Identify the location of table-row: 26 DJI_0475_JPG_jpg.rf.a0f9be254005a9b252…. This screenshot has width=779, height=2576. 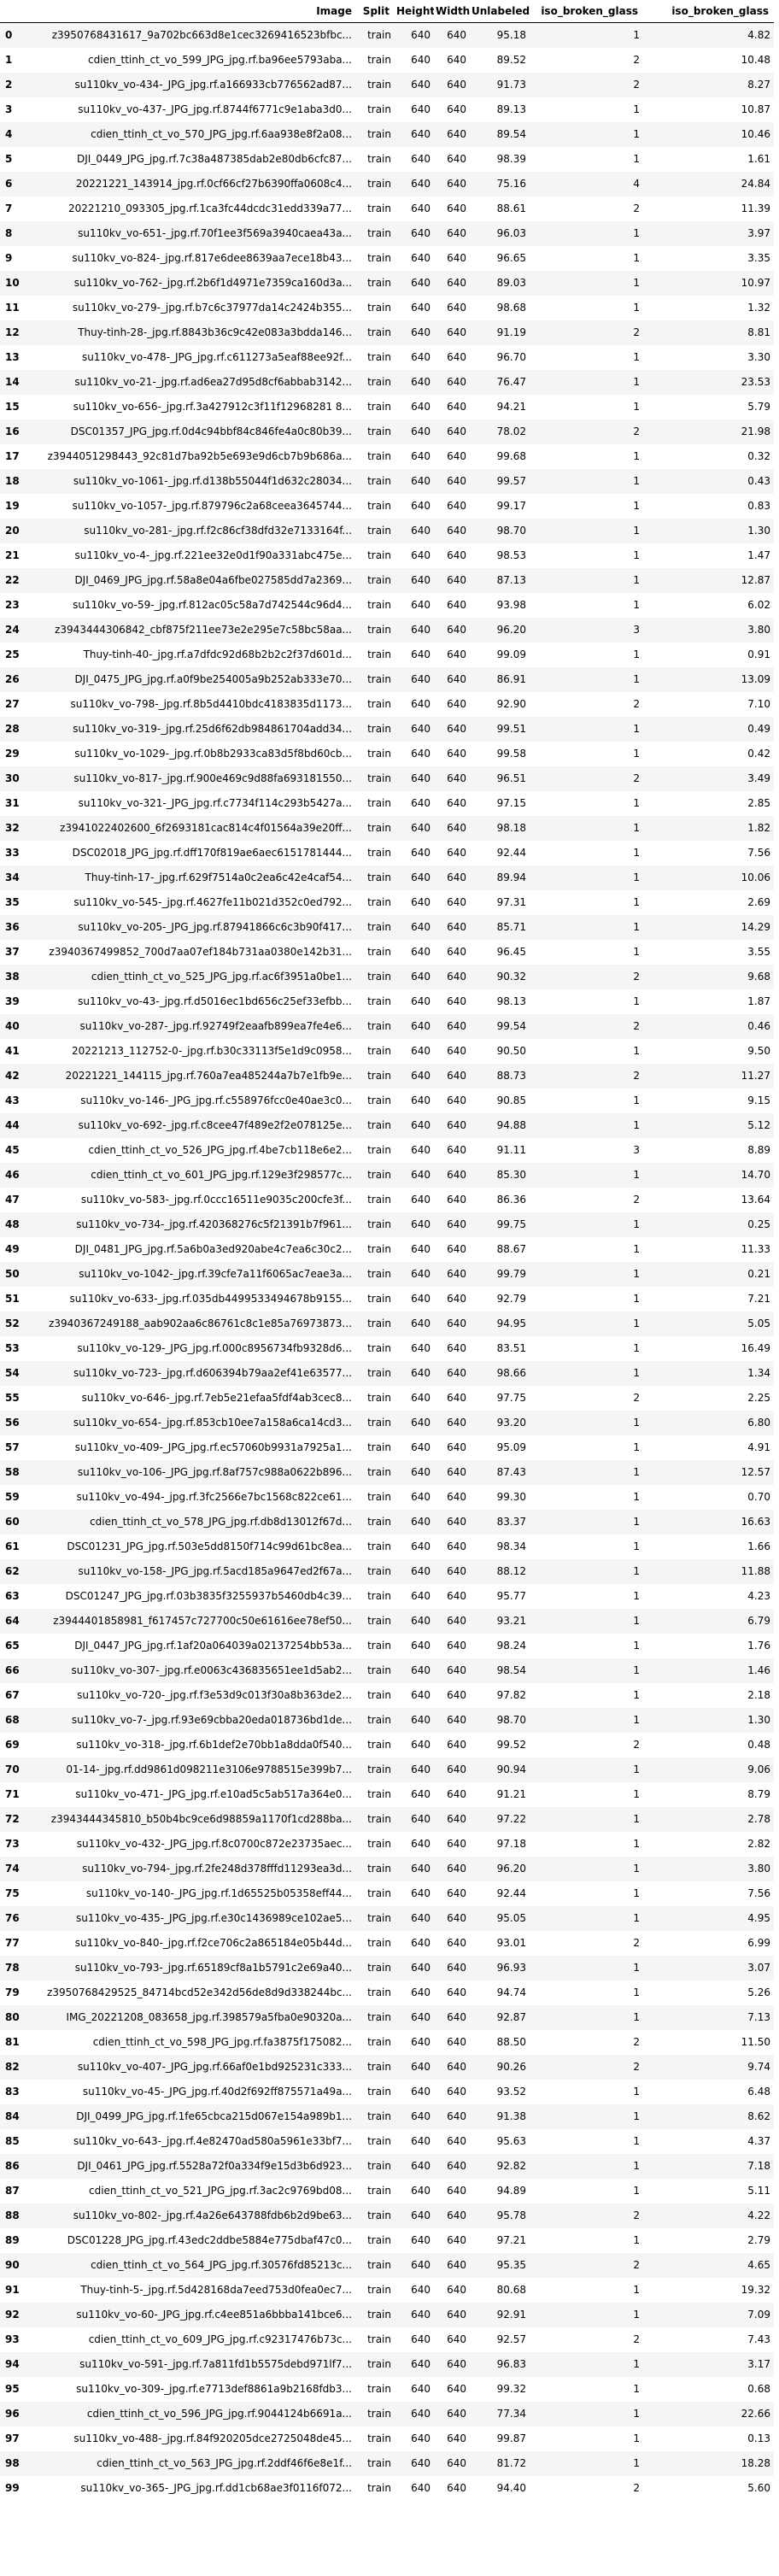
(387, 679).